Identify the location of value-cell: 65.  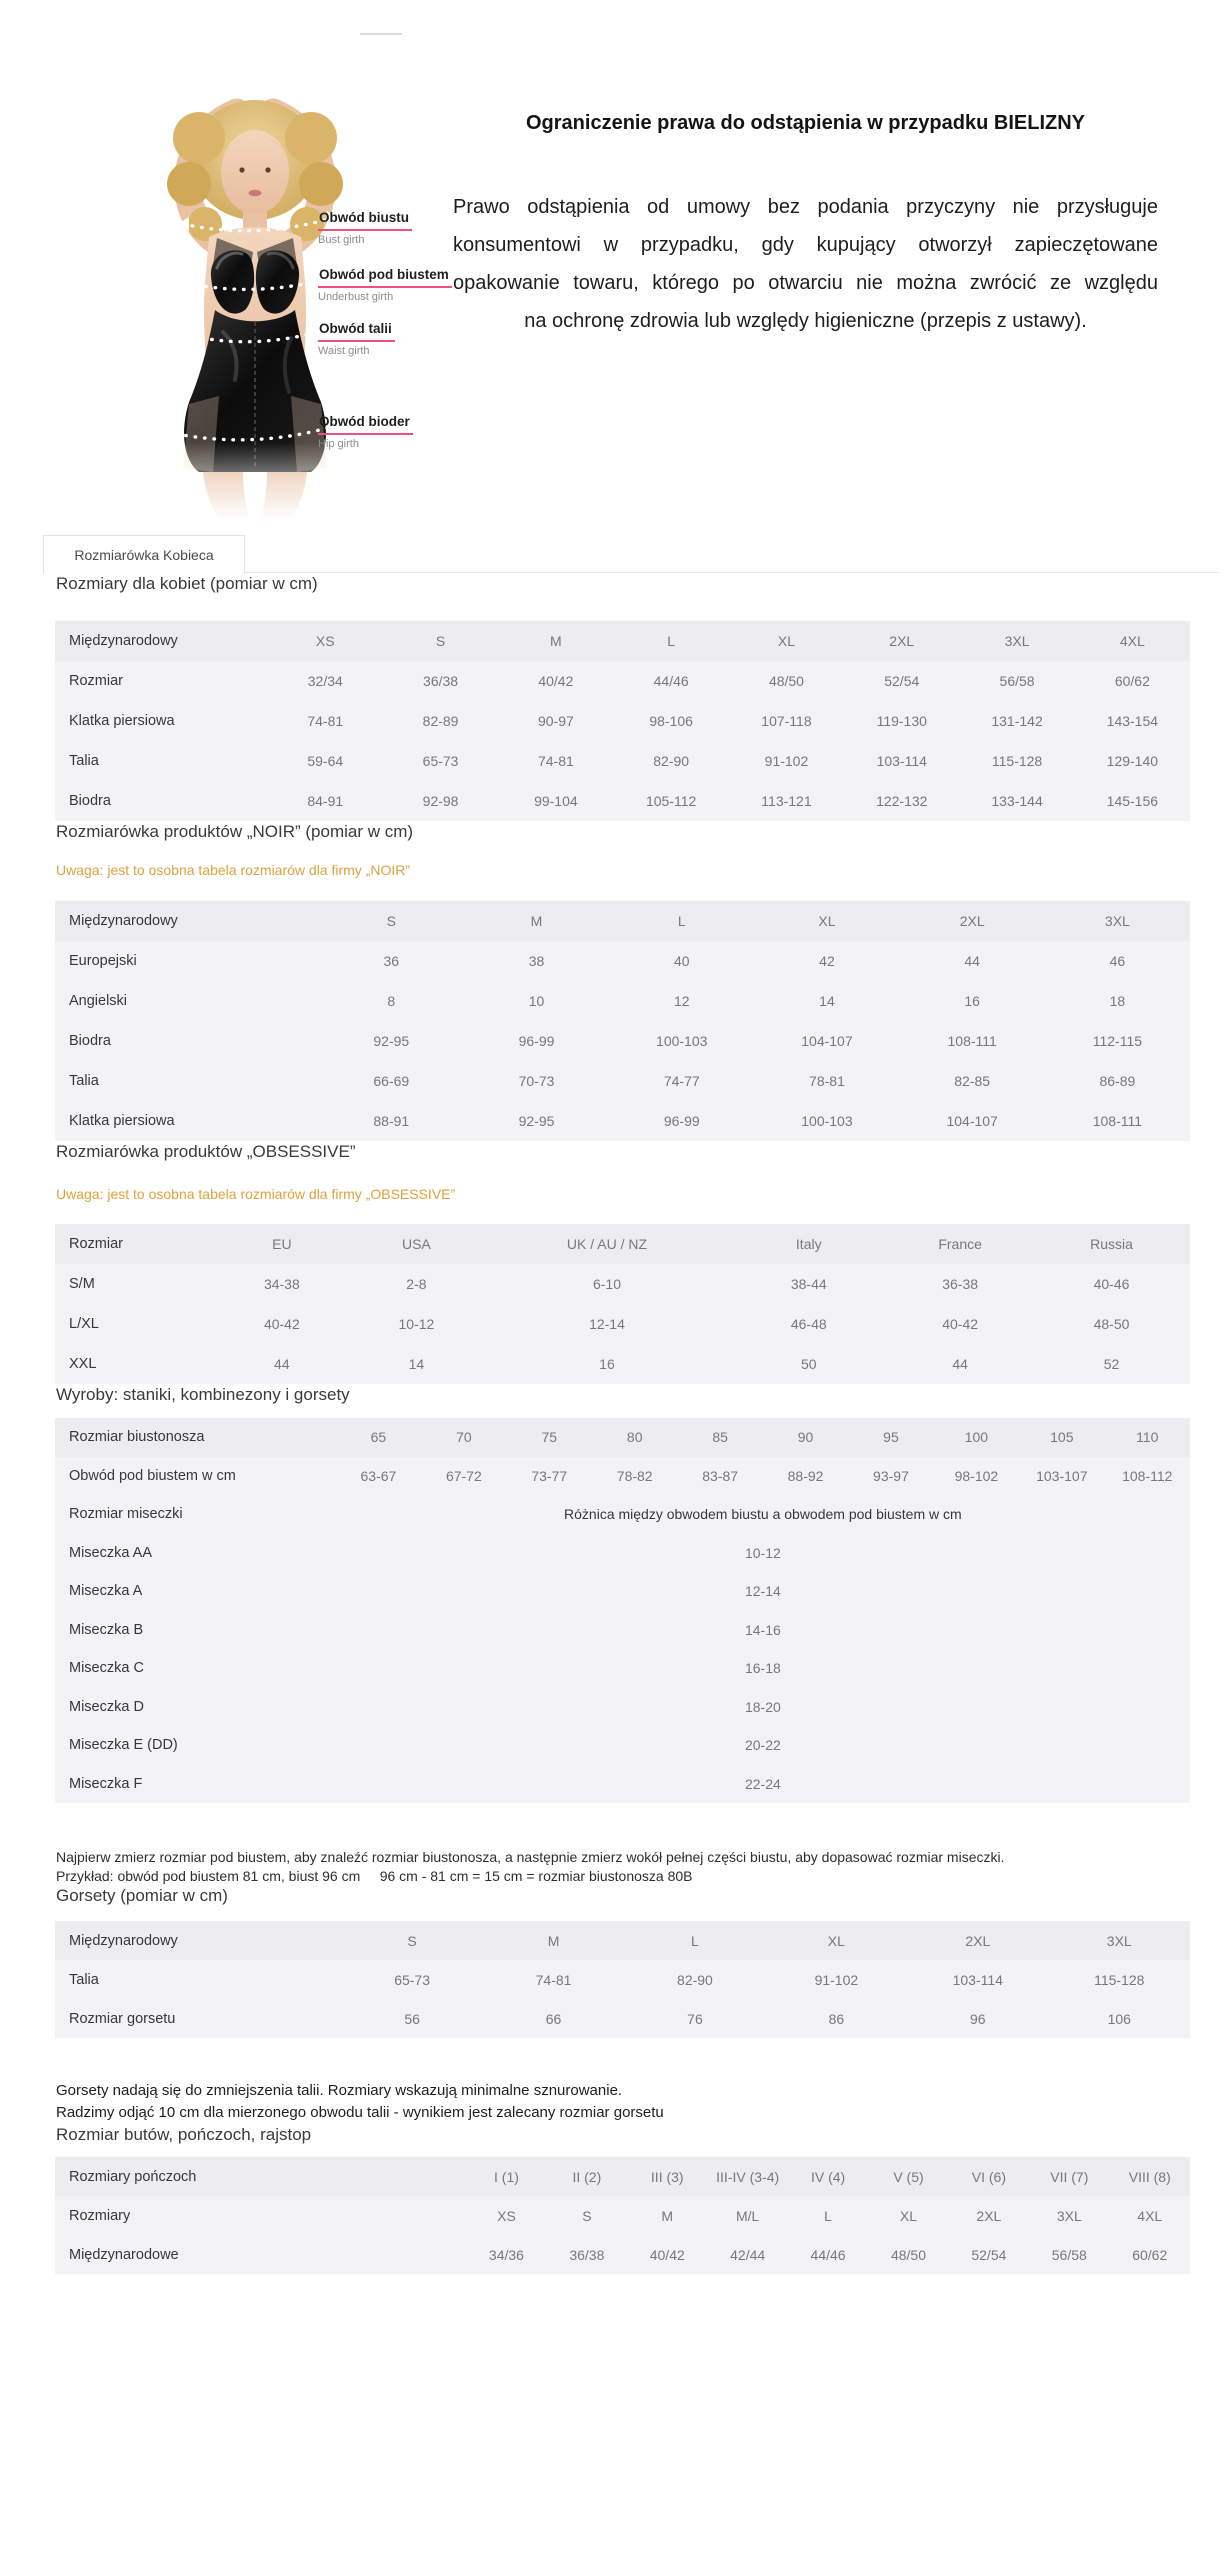
(378, 1437).